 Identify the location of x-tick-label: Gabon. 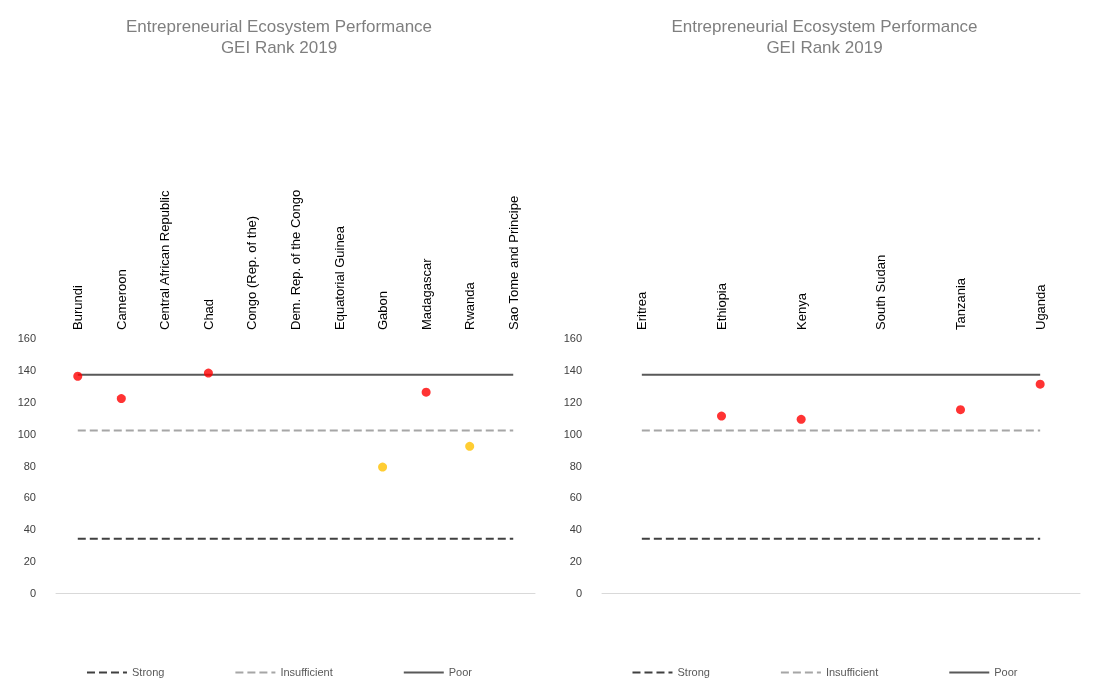
(383, 310).